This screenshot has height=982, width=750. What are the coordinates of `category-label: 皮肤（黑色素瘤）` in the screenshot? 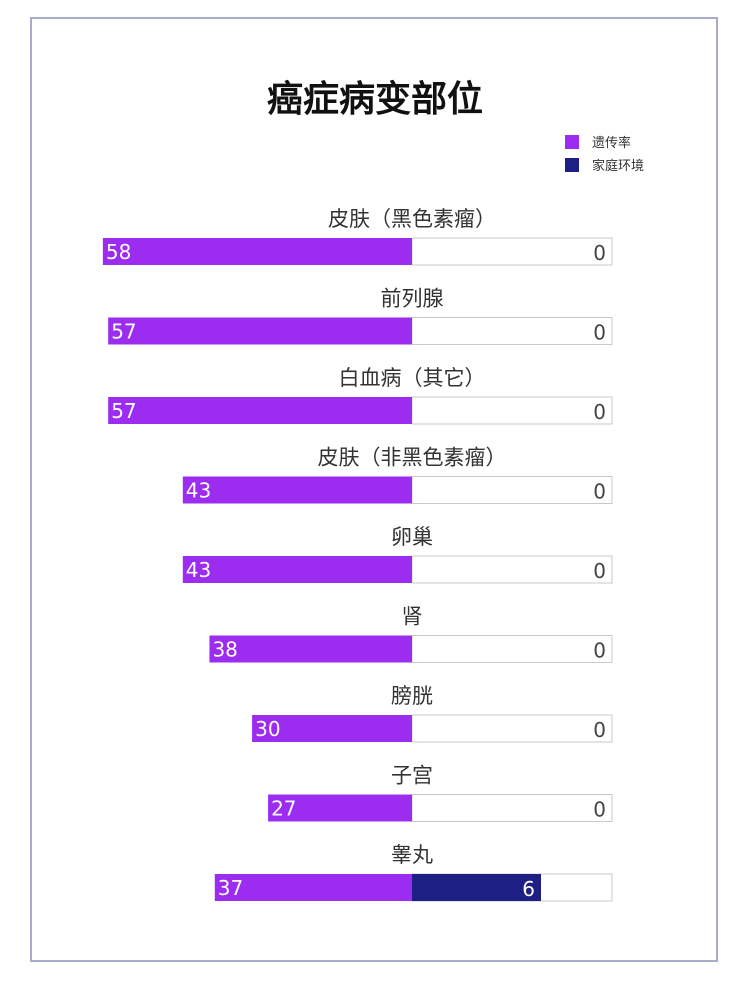 It's located at (412, 219).